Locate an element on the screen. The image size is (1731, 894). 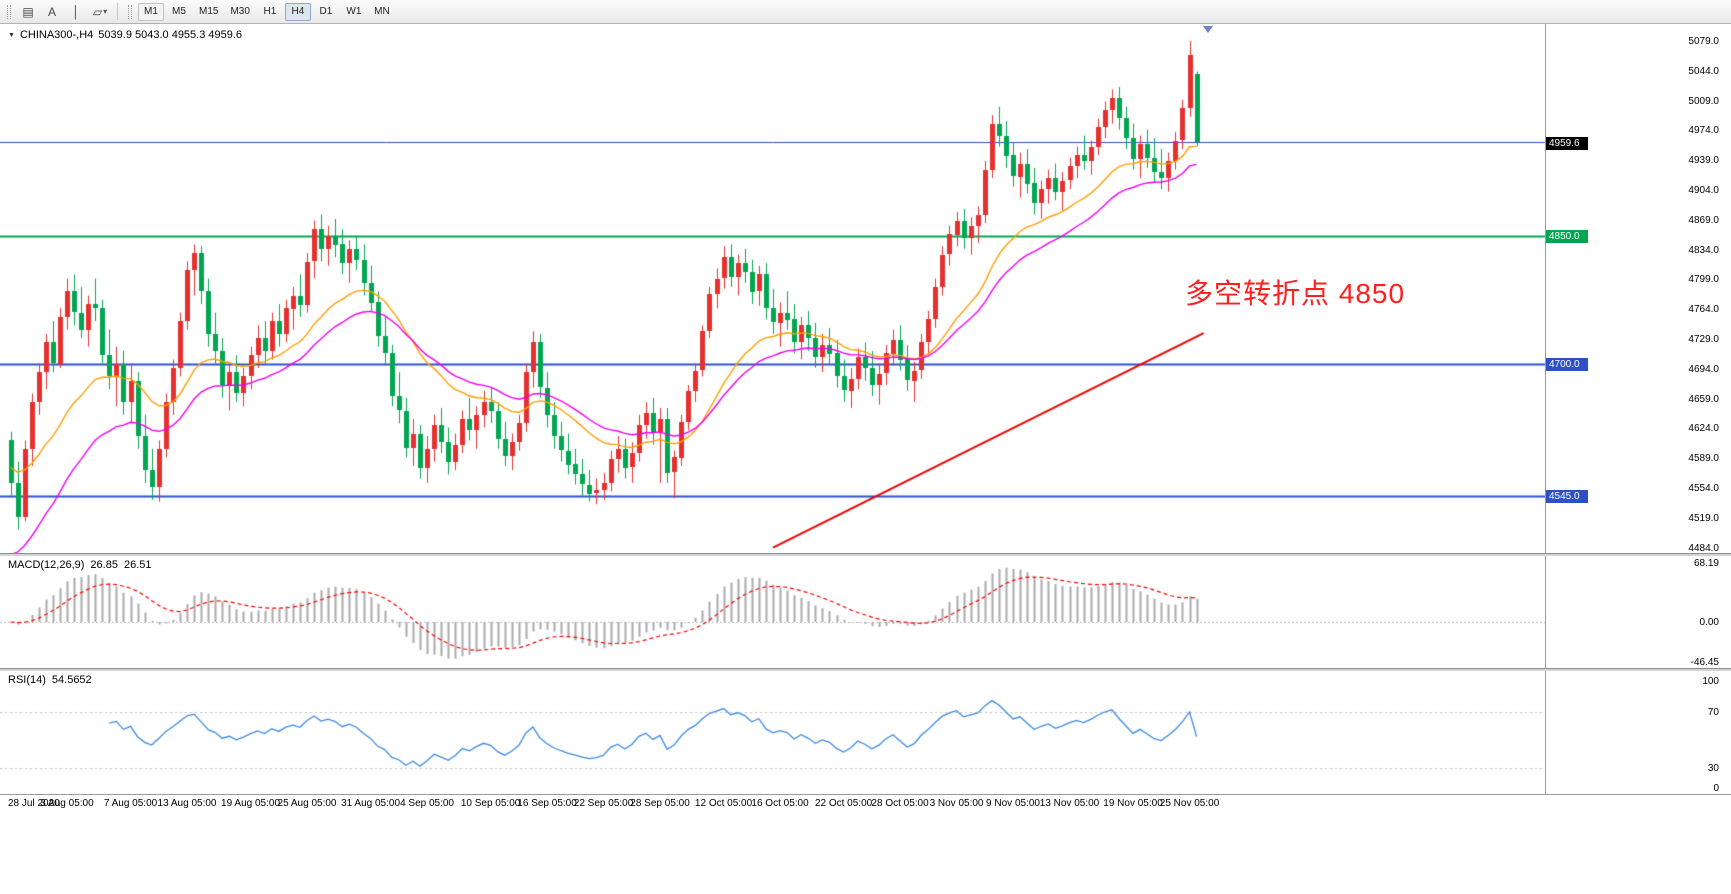
price-badge: 4850.0 is located at coordinates (1567, 236).